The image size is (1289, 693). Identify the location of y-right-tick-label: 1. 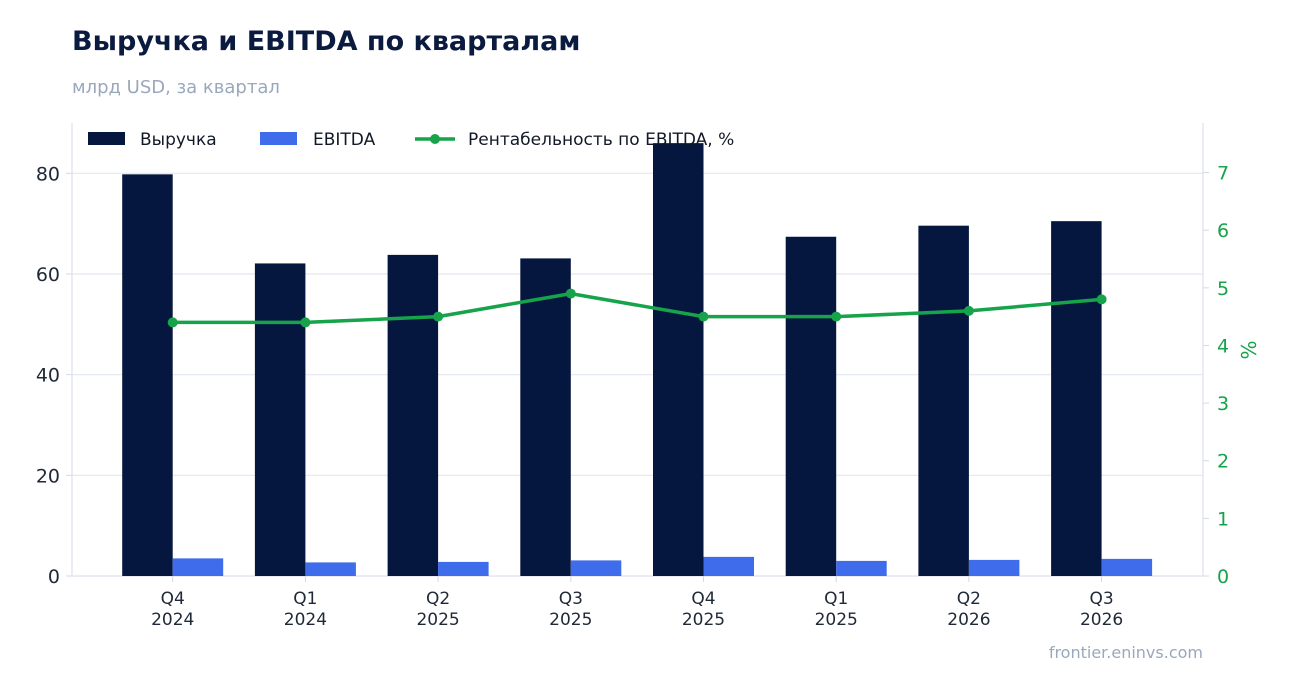
(1223, 519).